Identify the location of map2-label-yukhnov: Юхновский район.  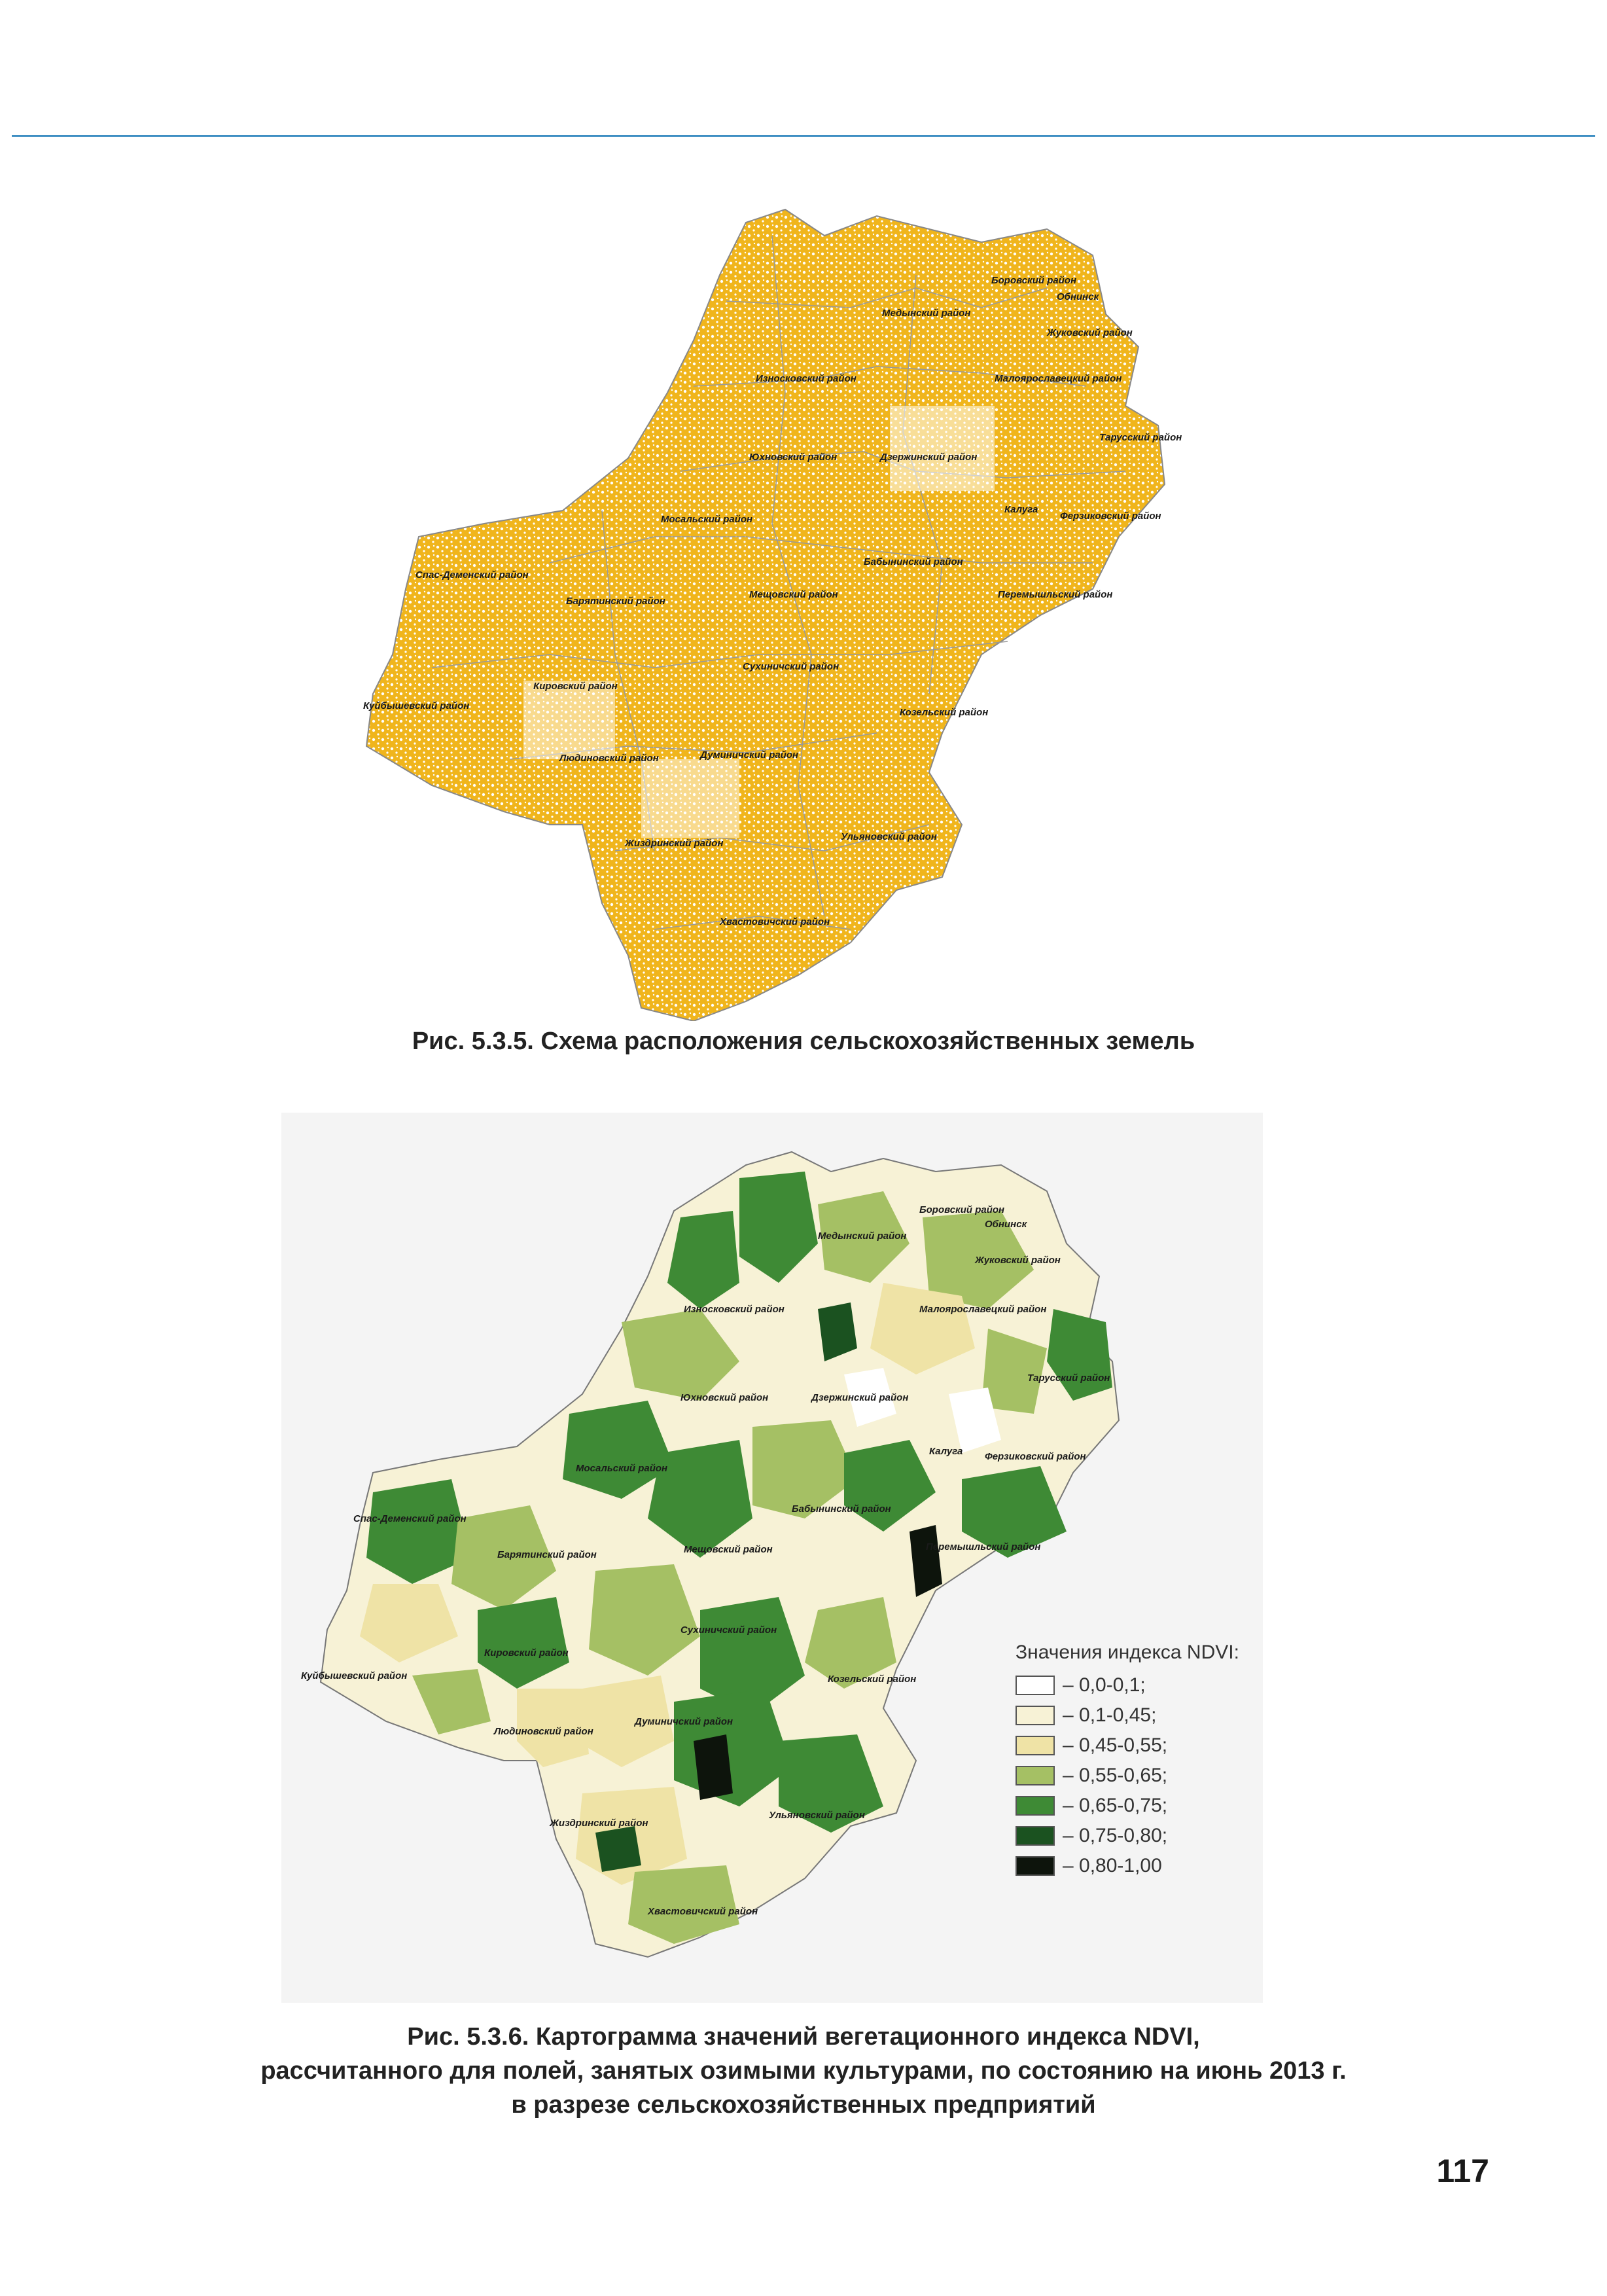
(724, 1397).